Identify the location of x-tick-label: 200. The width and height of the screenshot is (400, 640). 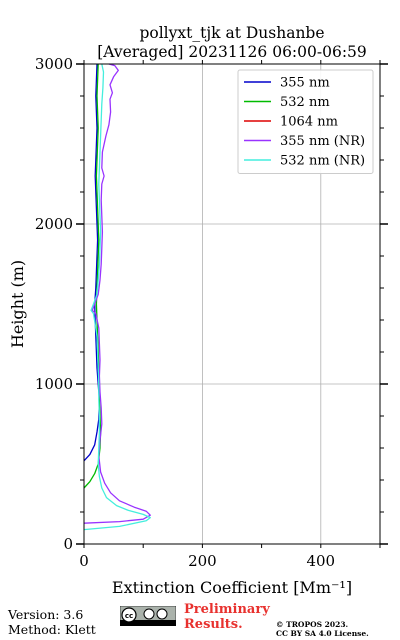
(202, 561).